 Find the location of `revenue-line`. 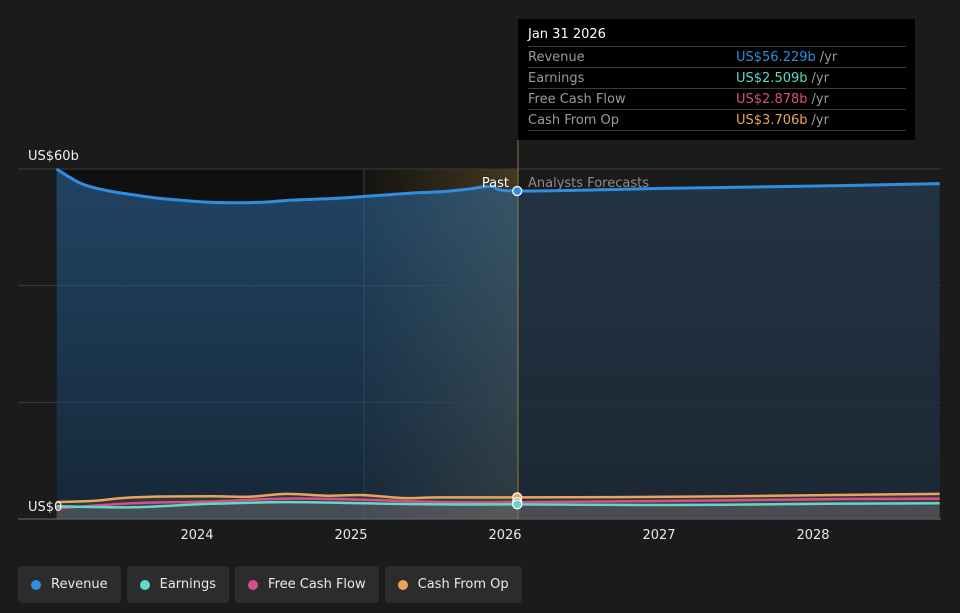

revenue-line is located at coordinates (497, 186).